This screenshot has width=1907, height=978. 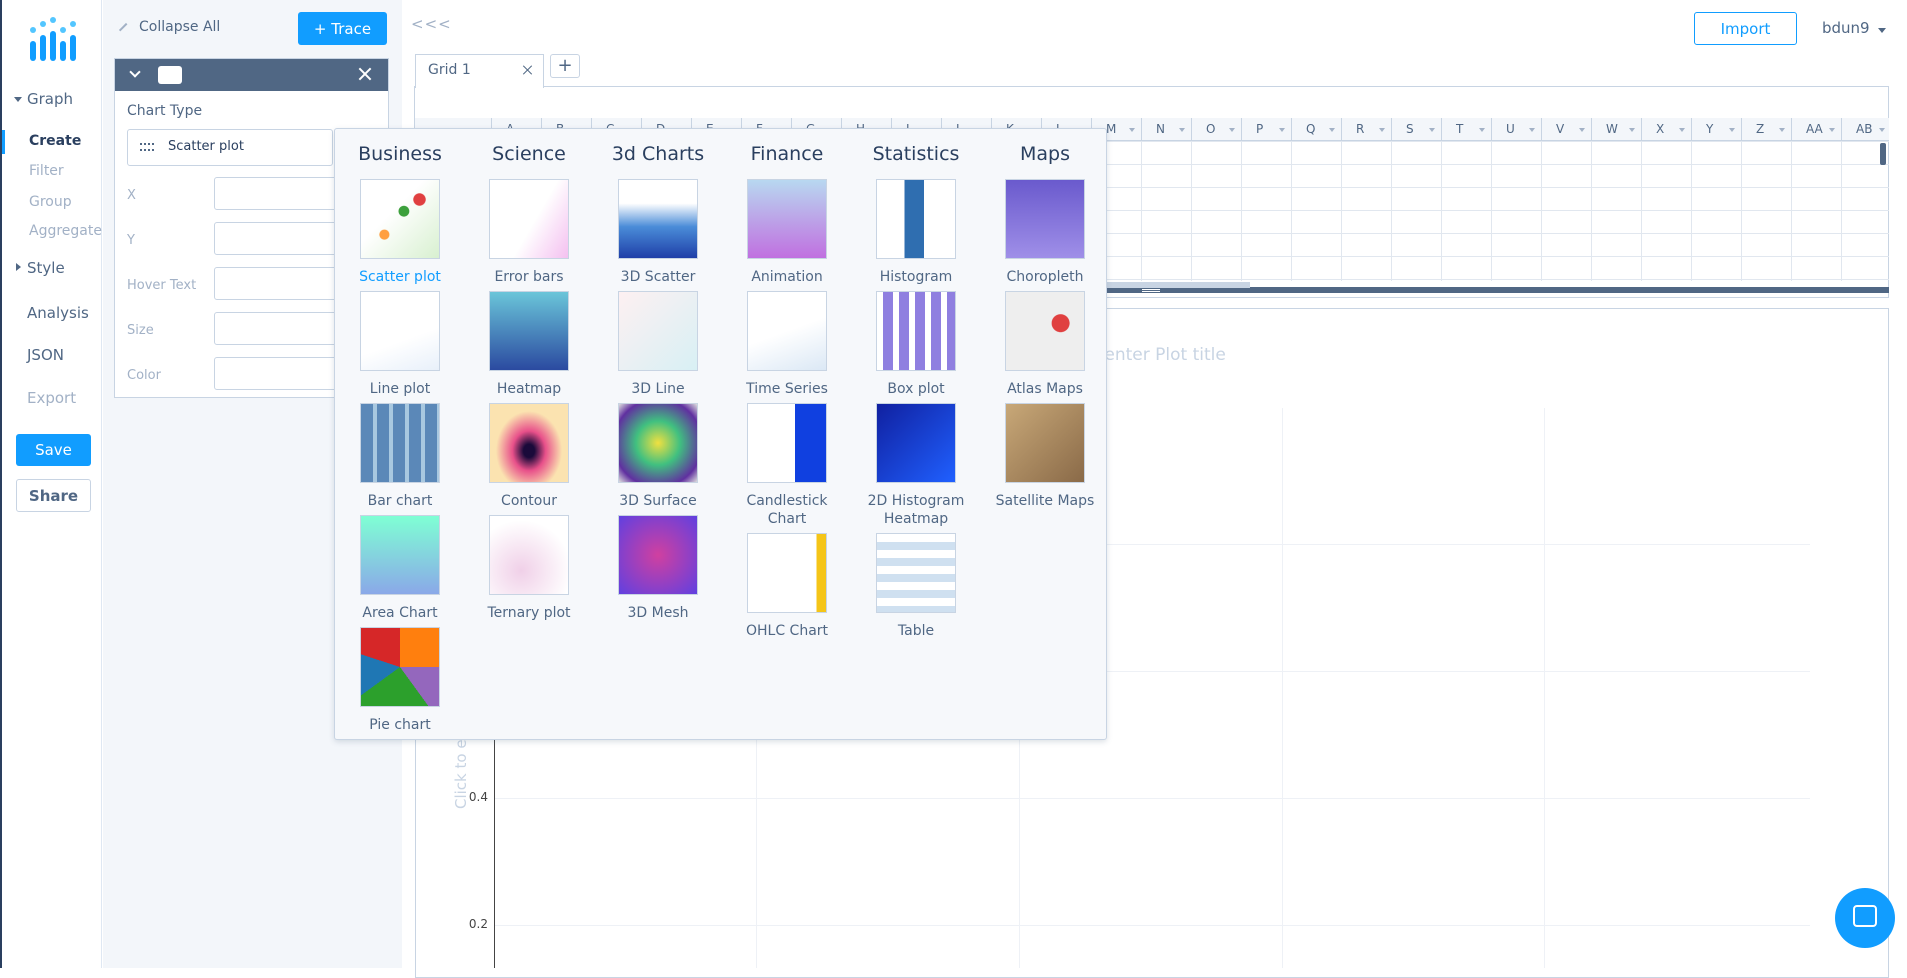 I want to click on column-header: V, so click(x=1566, y=129).